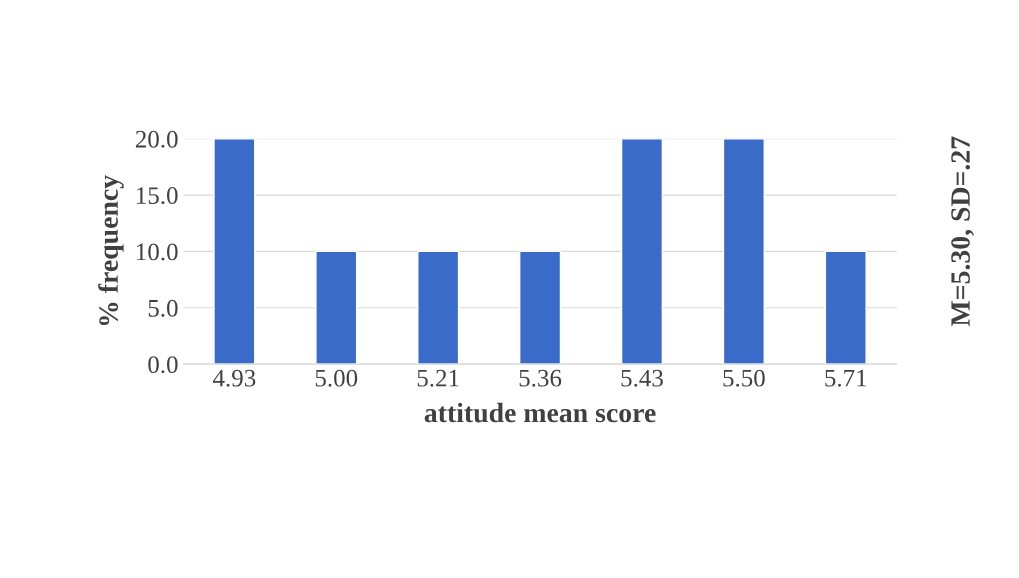  What do you see at coordinates (962, 231) in the screenshot?
I see `text: M=5.30, SD=.27` at bounding box center [962, 231].